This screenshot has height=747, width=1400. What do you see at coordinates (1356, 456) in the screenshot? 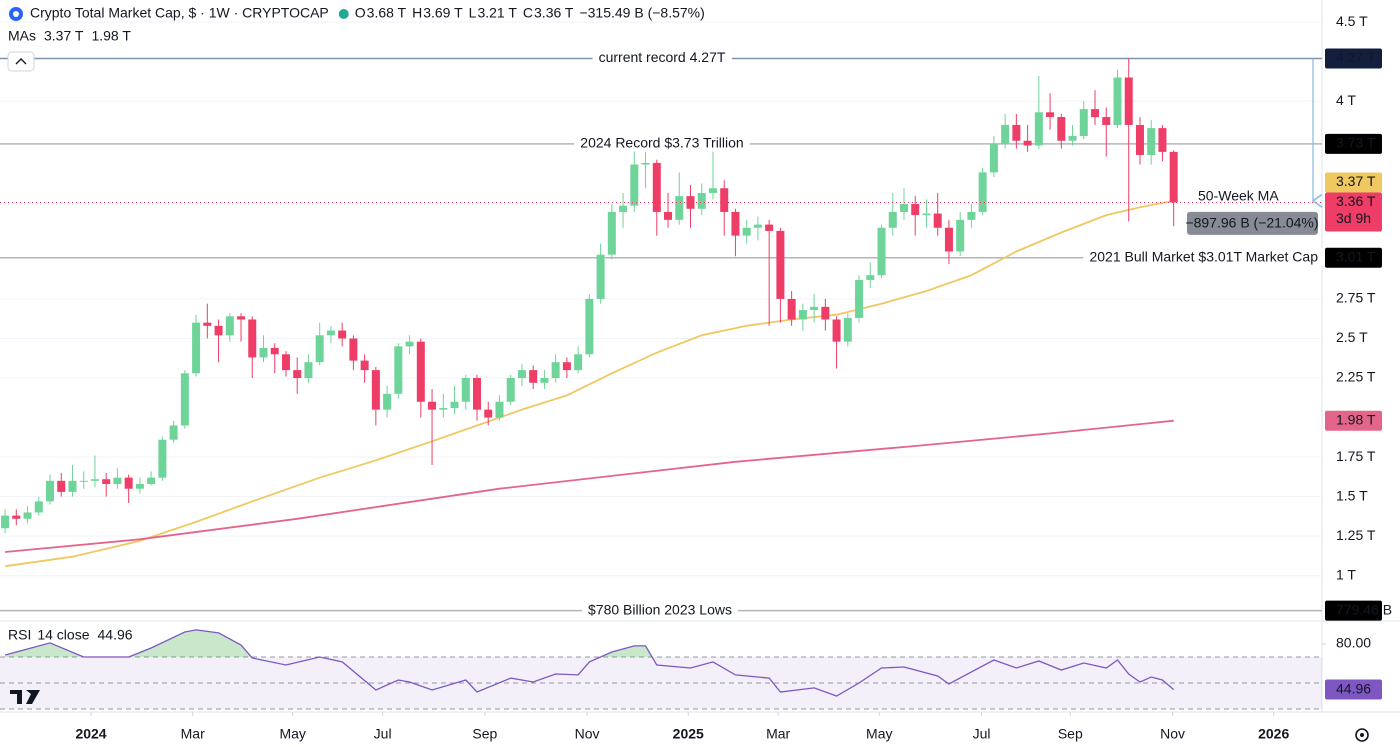
I see `y-tick-label: 1.75 T` at bounding box center [1356, 456].